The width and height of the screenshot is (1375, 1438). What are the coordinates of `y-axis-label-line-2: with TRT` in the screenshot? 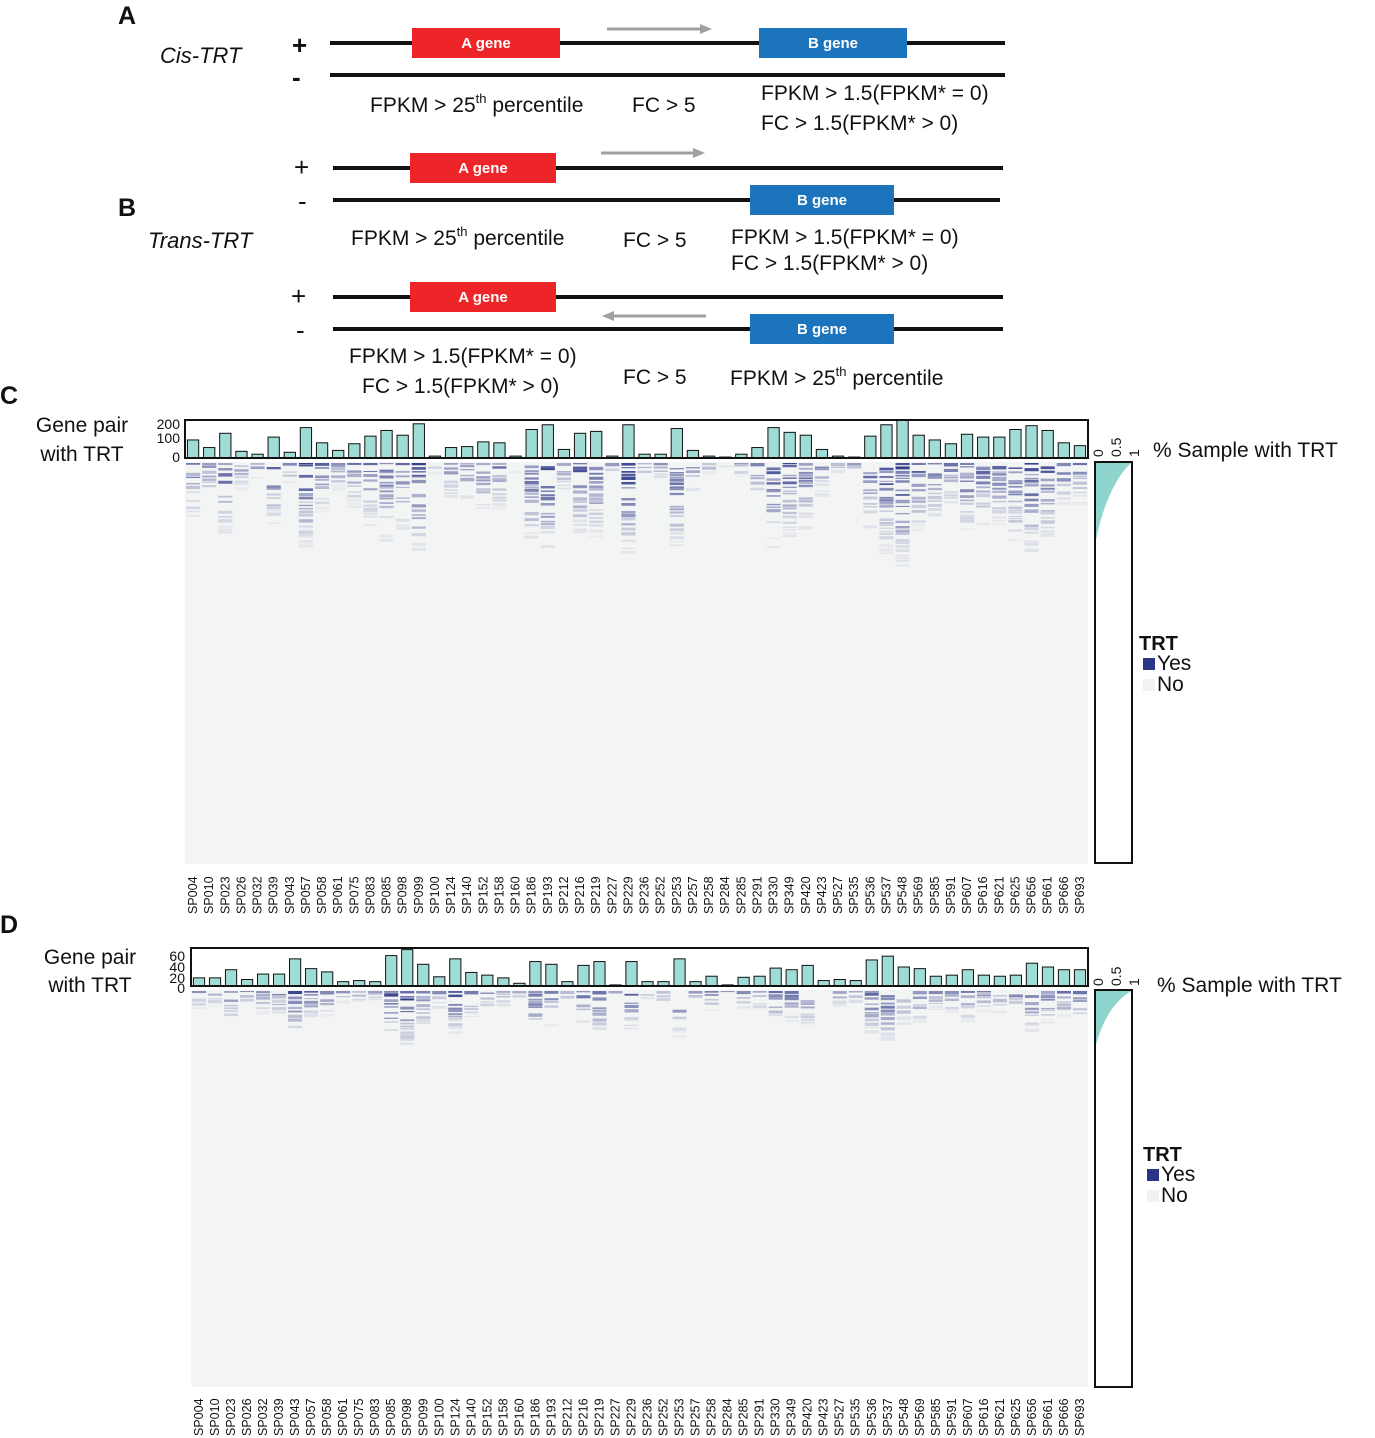 It's located at (81, 454).